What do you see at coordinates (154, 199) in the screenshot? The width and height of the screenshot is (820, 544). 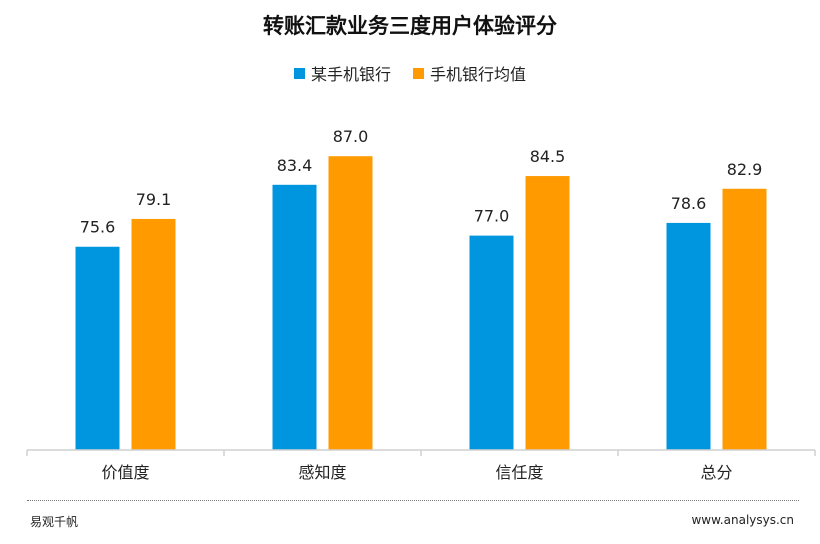 I see `data-label: 79.1` at bounding box center [154, 199].